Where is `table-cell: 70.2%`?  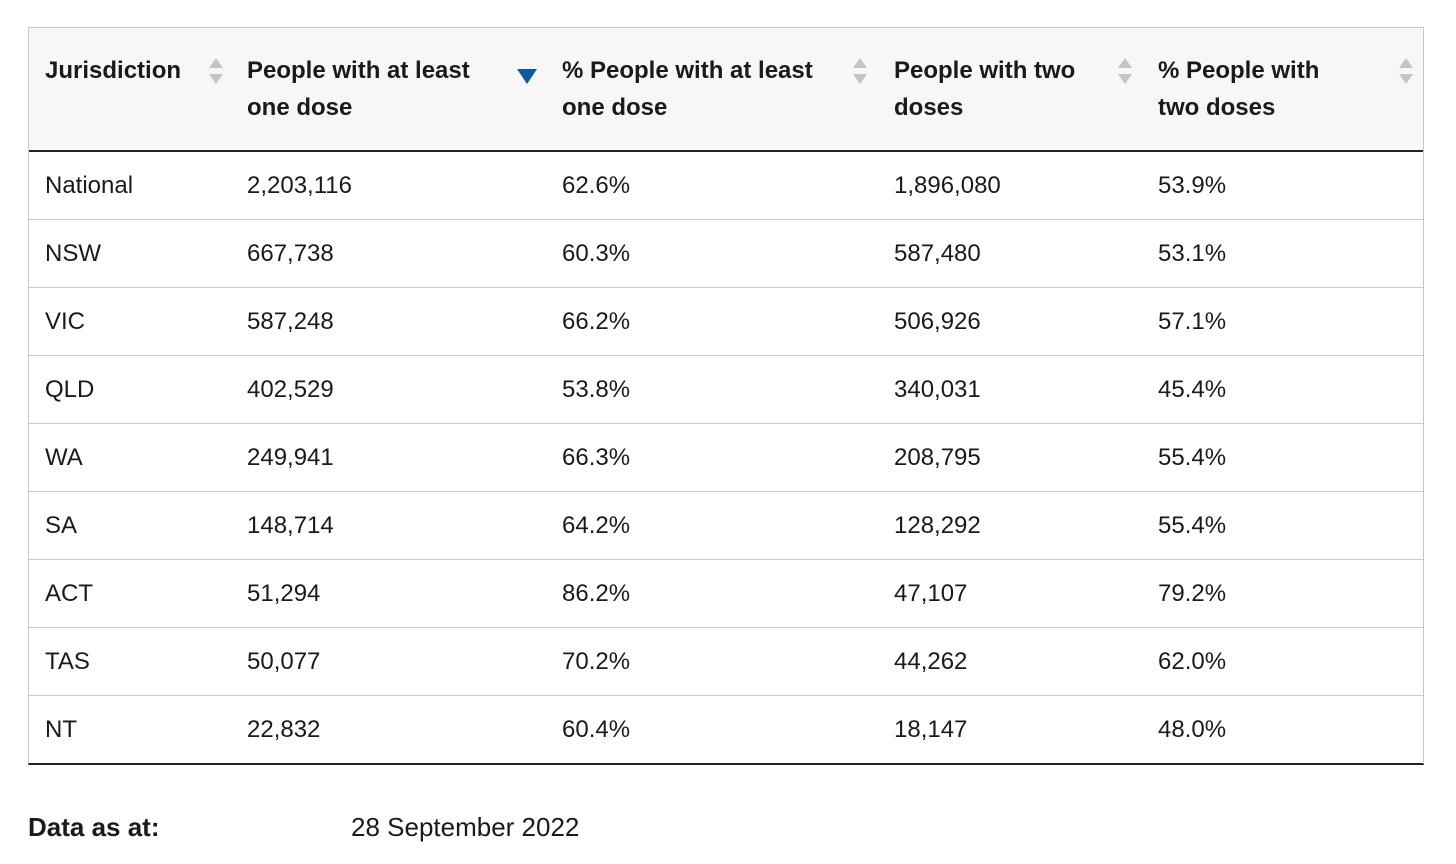
table-cell: 70.2% is located at coordinates (596, 661).